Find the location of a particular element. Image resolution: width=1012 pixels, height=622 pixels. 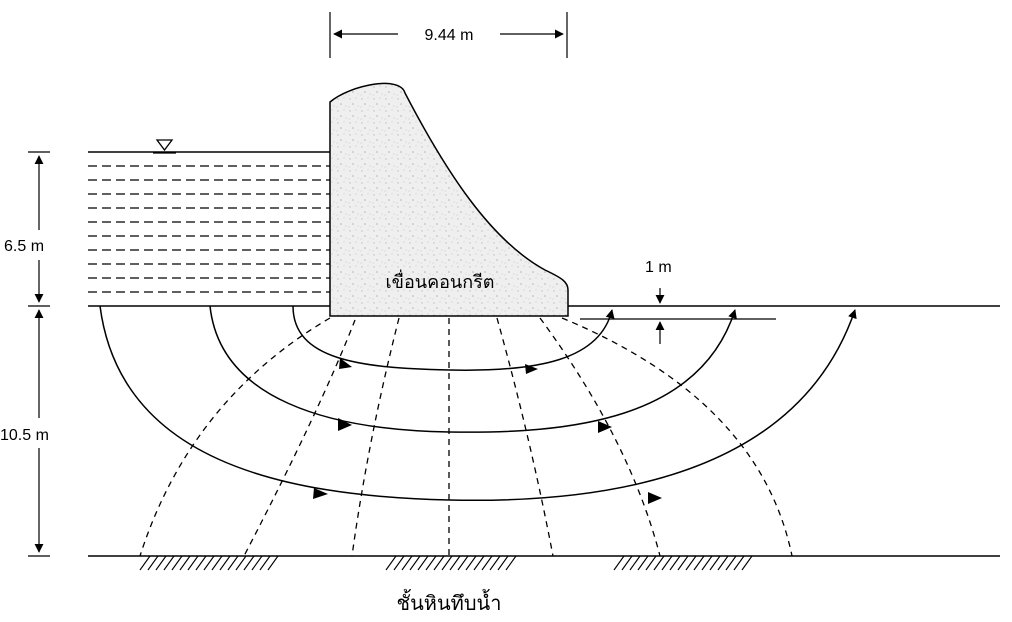

water-depth-dimension: 6.5 m is located at coordinates (27, 229).